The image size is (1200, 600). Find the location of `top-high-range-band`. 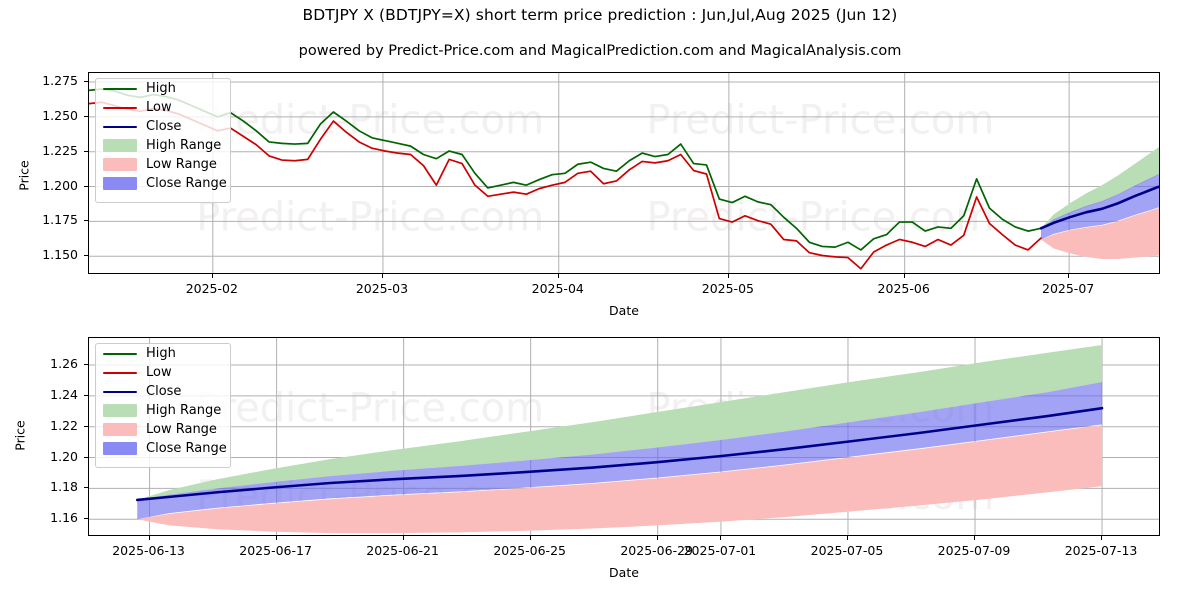

top-high-range-band is located at coordinates (1099, 188).